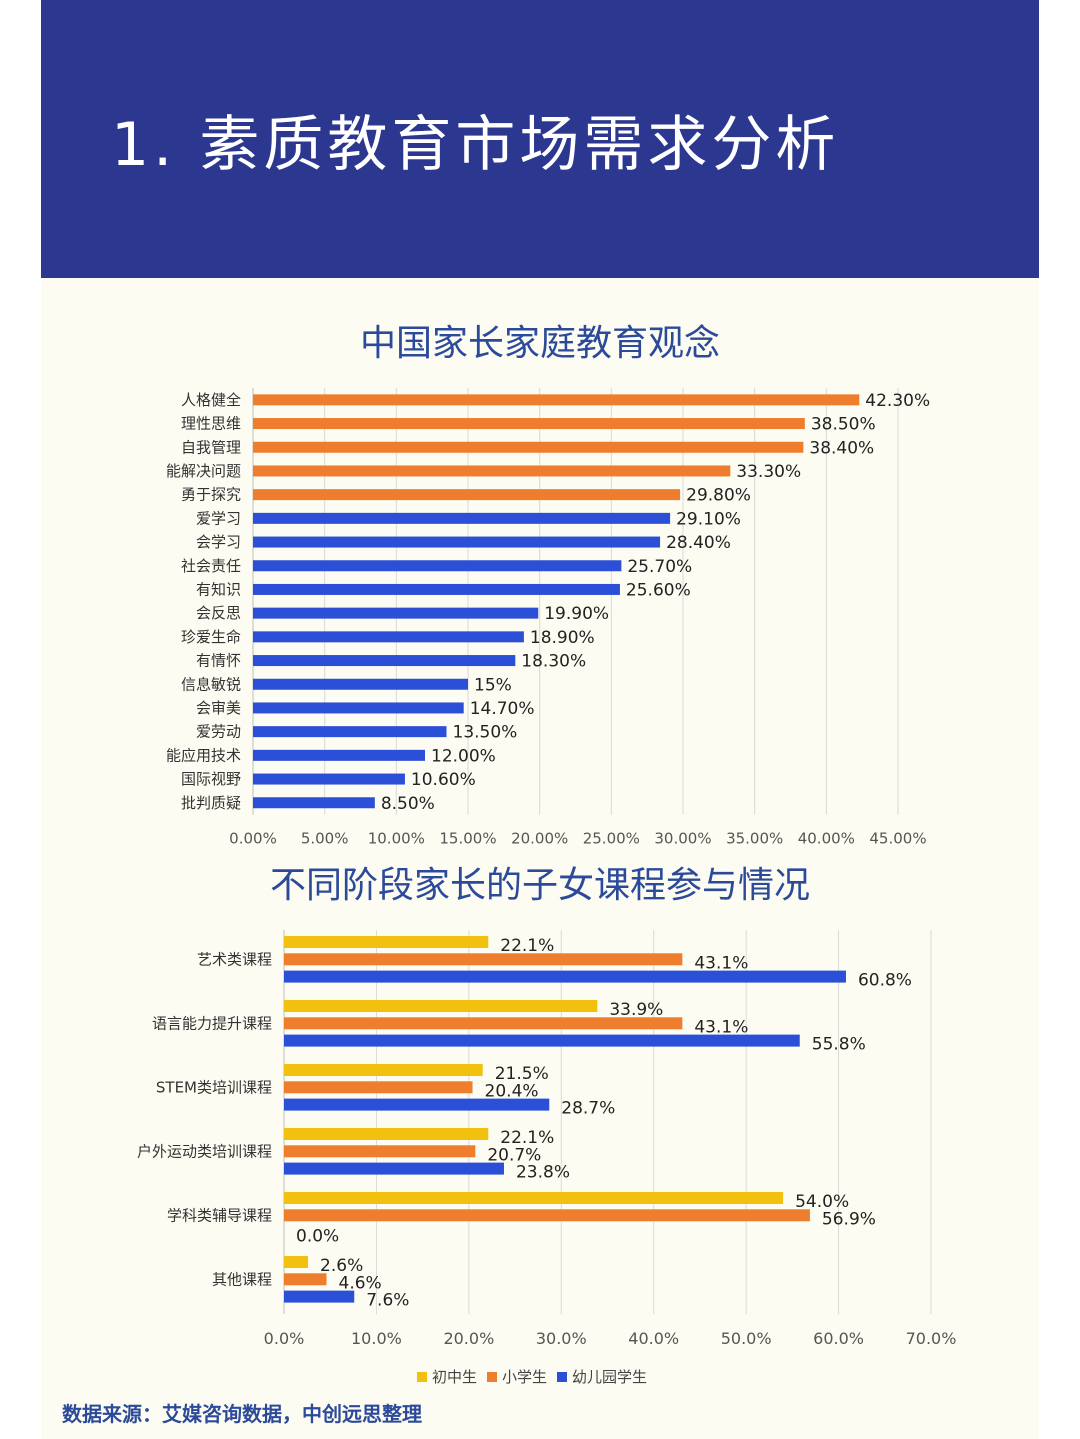  What do you see at coordinates (467, 839) in the screenshot?
I see `x-tick-label: 15.00%` at bounding box center [467, 839].